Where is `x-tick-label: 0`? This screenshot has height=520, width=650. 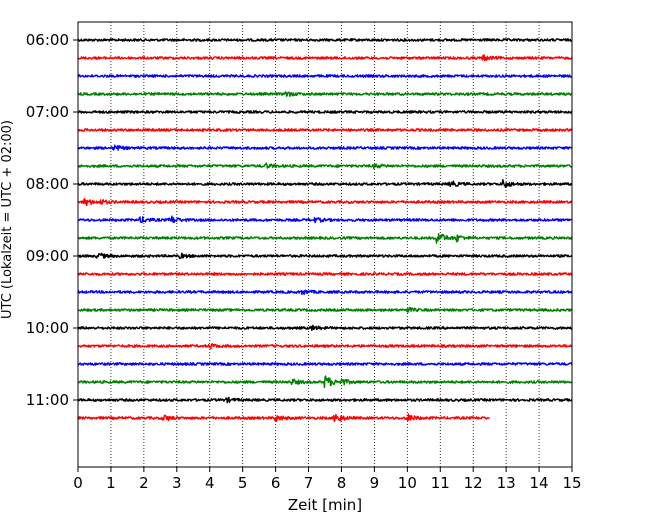 x-tick-label: 0 is located at coordinates (78, 483).